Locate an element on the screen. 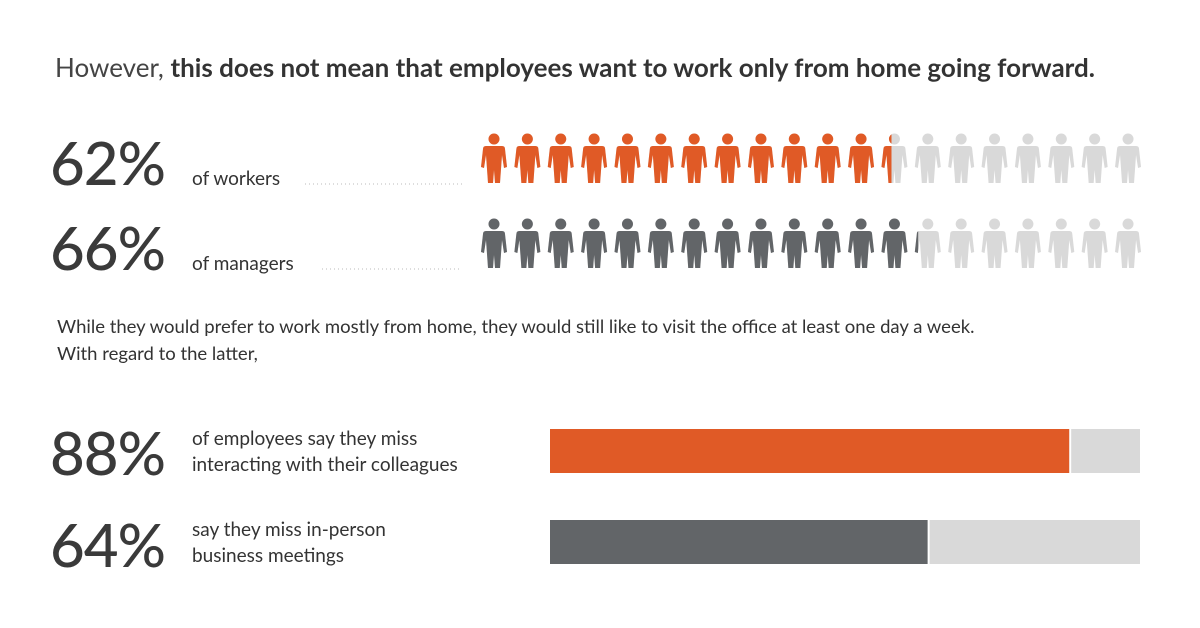  stat-value: 88% is located at coordinates (107, 452).